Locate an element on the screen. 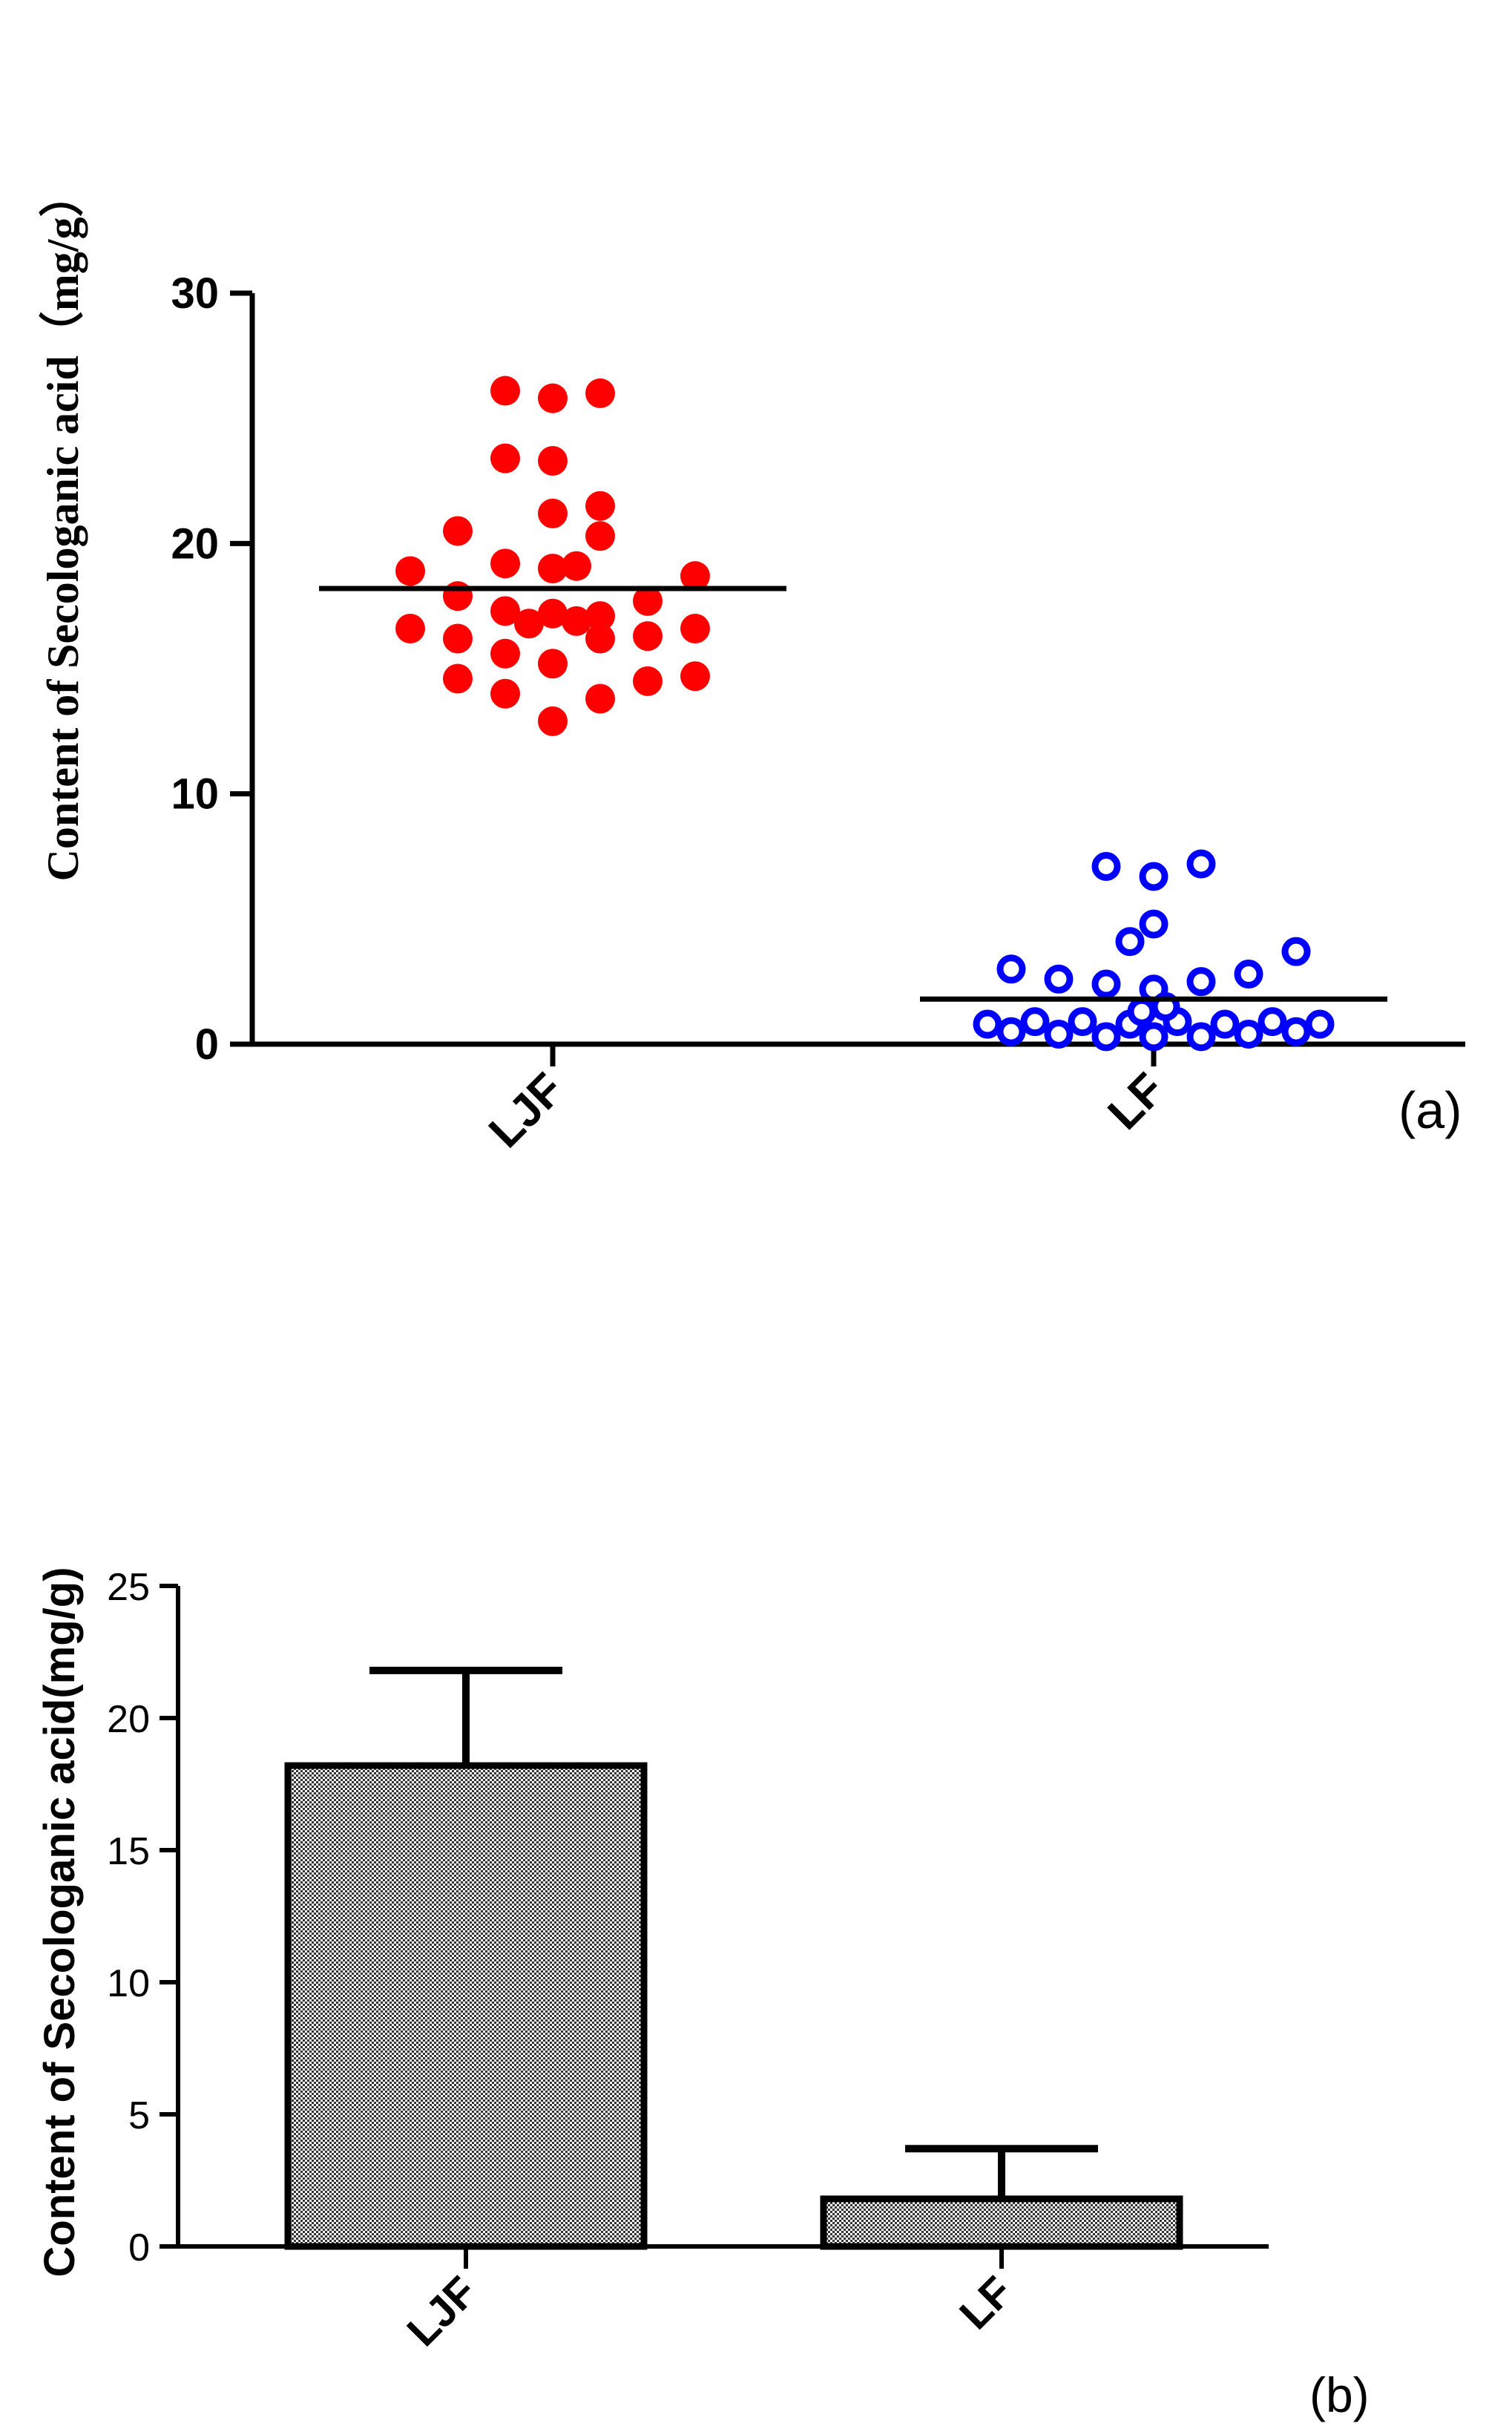 The image size is (1512, 2429). chart-b-bar-lf is located at coordinates (1002, 2222).